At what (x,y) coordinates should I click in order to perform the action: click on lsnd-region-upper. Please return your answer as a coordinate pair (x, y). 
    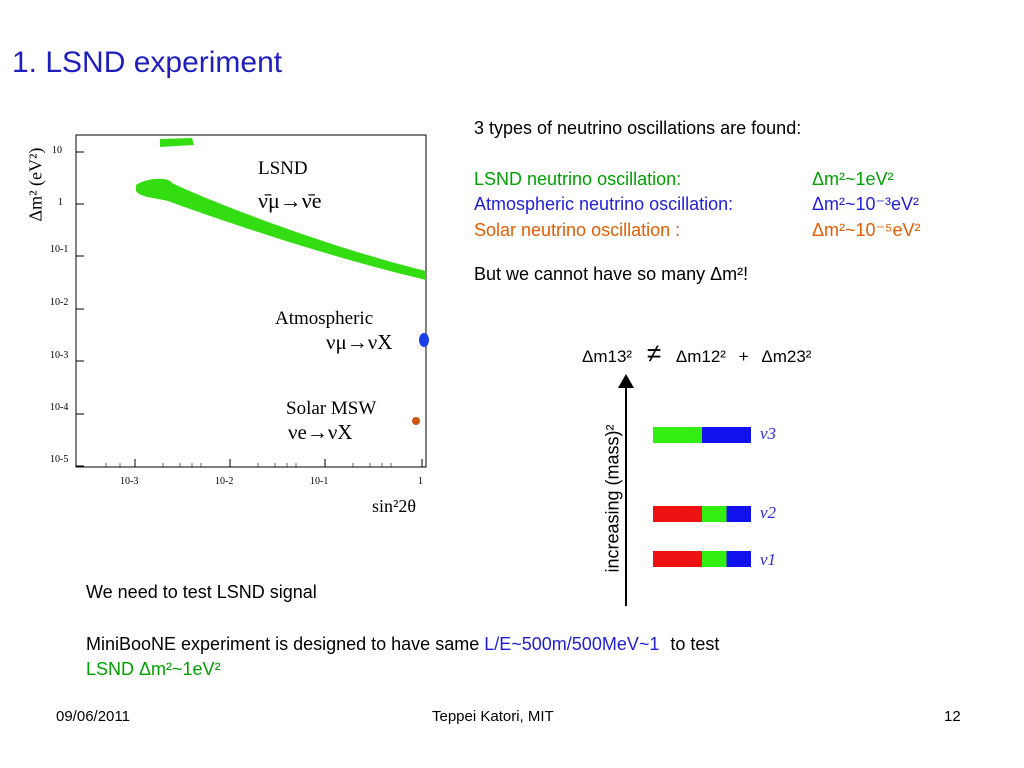
    Looking at the image, I should click on (177, 142).